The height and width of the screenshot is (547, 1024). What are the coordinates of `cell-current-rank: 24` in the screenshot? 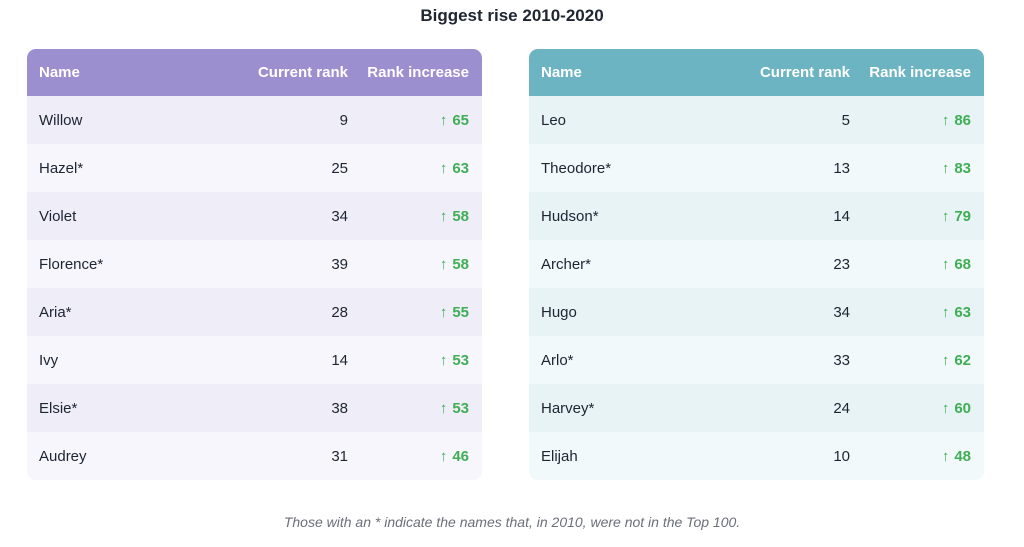 It's located at (841, 408).